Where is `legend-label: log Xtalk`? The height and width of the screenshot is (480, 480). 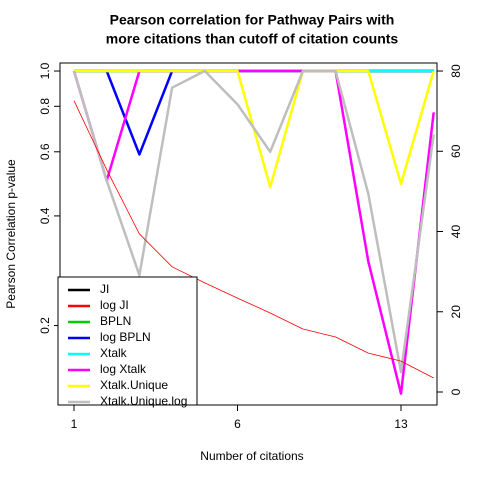 legend-label: log Xtalk is located at coordinates (123, 369).